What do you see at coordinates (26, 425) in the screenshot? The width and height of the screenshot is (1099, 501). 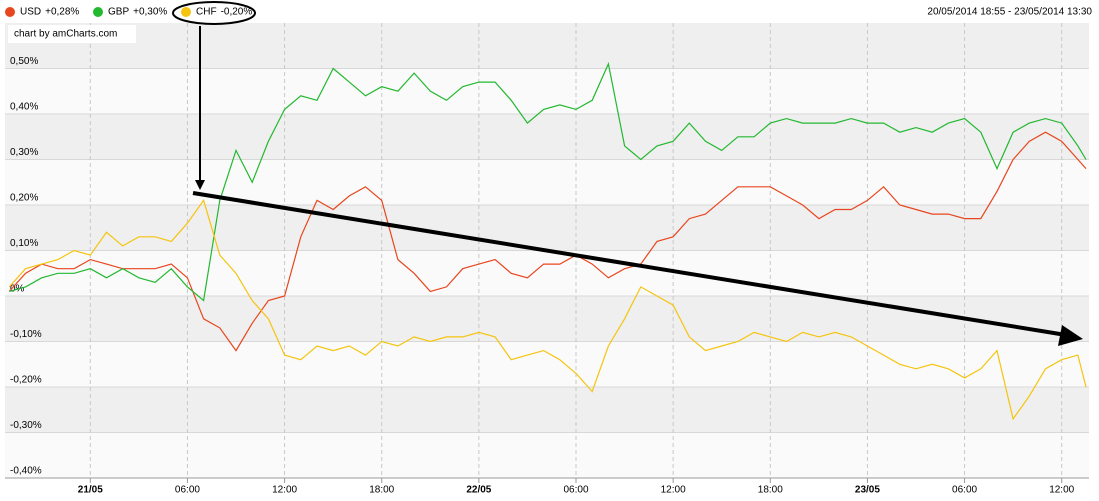 I see `y-tick-label: -0,30%` at bounding box center [26, 425].